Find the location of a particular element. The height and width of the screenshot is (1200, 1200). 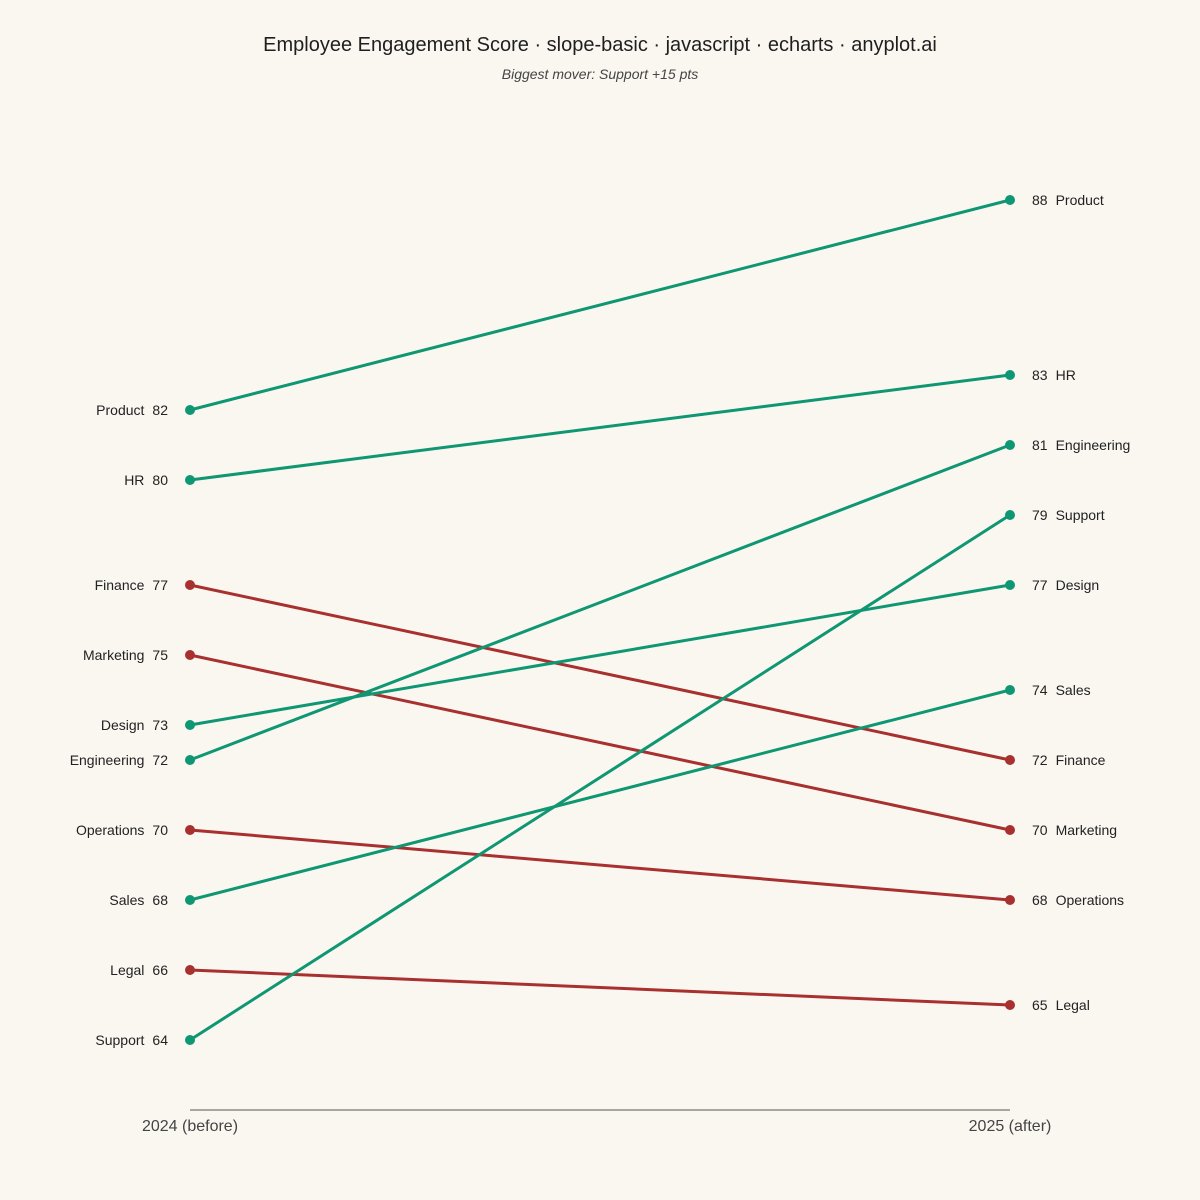

left-label-legal: Legal 66 is located at coordinates (139, 970).